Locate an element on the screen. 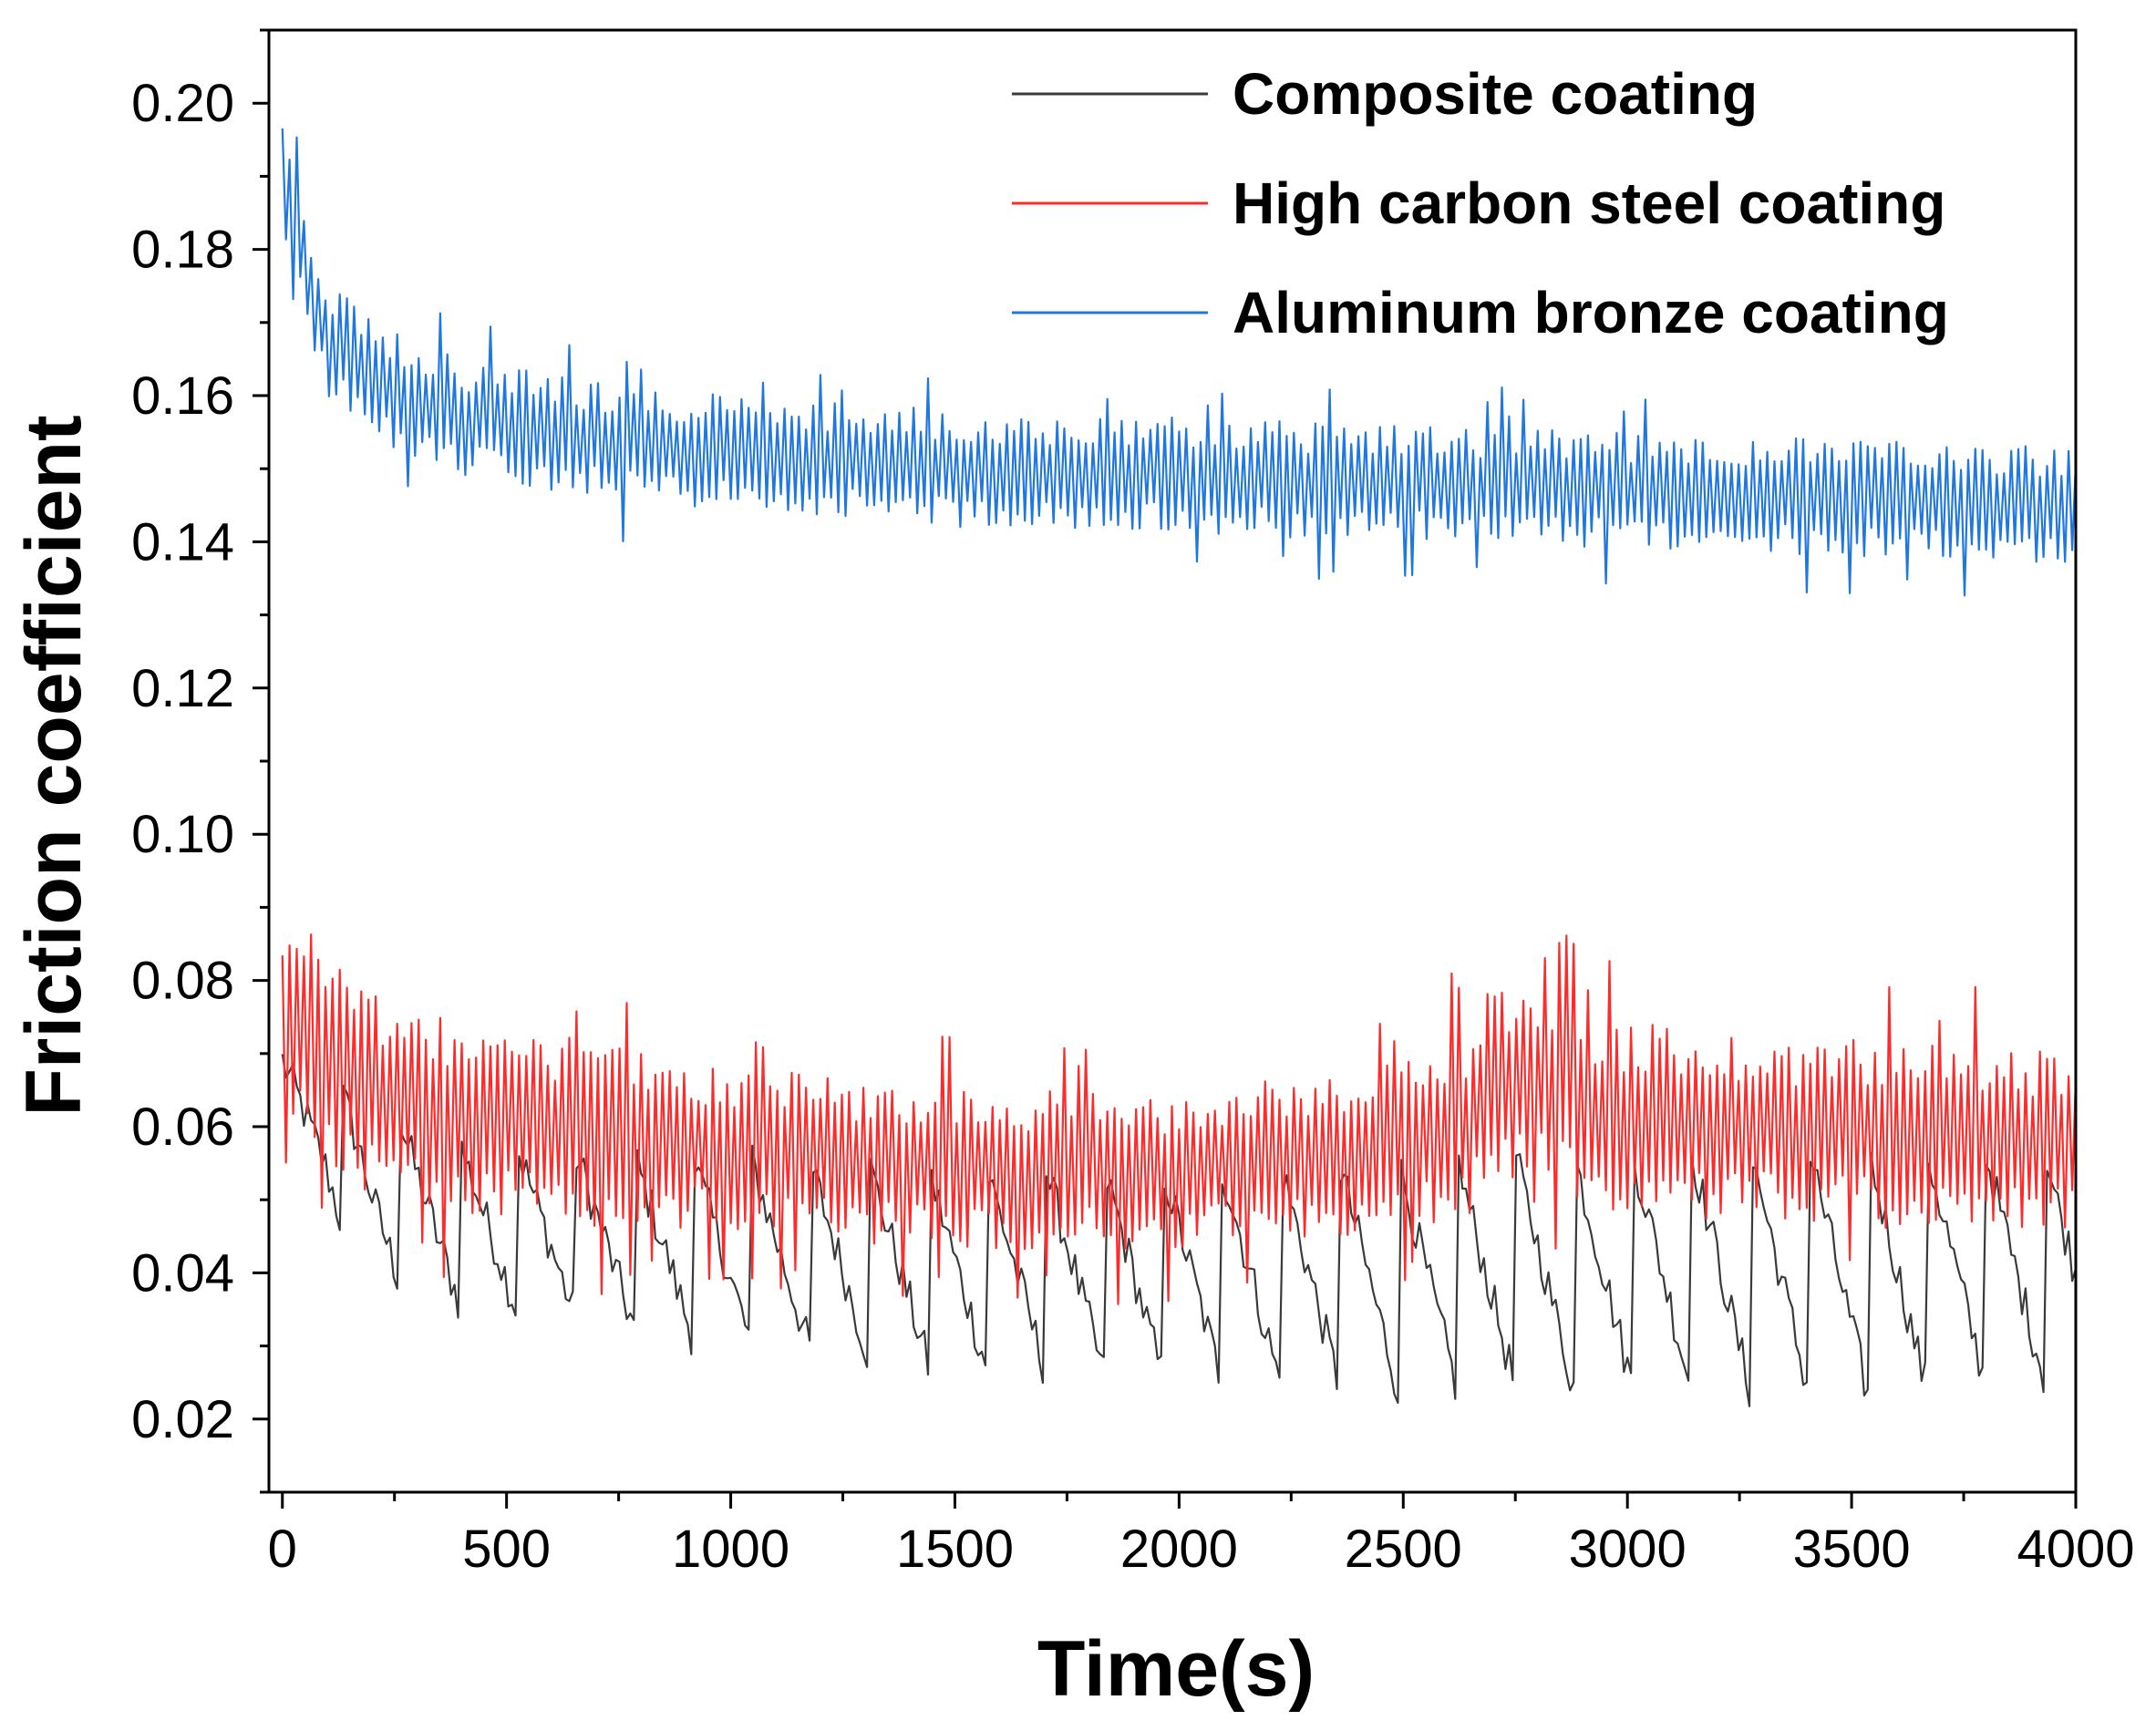  x-tick-label: 2500 is located at coordinates (1403, 1549).